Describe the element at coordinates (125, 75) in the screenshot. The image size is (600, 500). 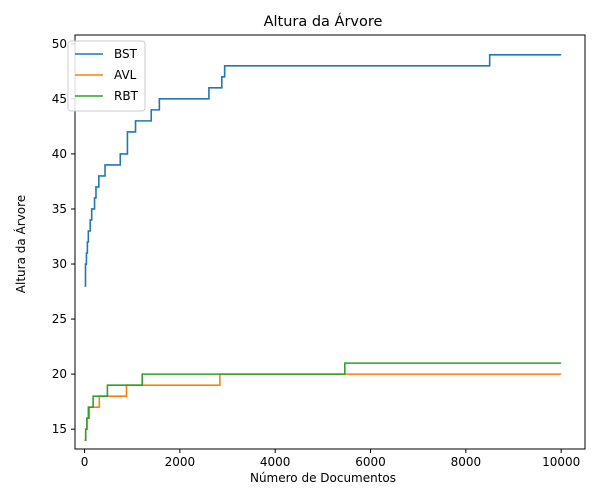
I see `legend-label-avl: AVL` at that location.